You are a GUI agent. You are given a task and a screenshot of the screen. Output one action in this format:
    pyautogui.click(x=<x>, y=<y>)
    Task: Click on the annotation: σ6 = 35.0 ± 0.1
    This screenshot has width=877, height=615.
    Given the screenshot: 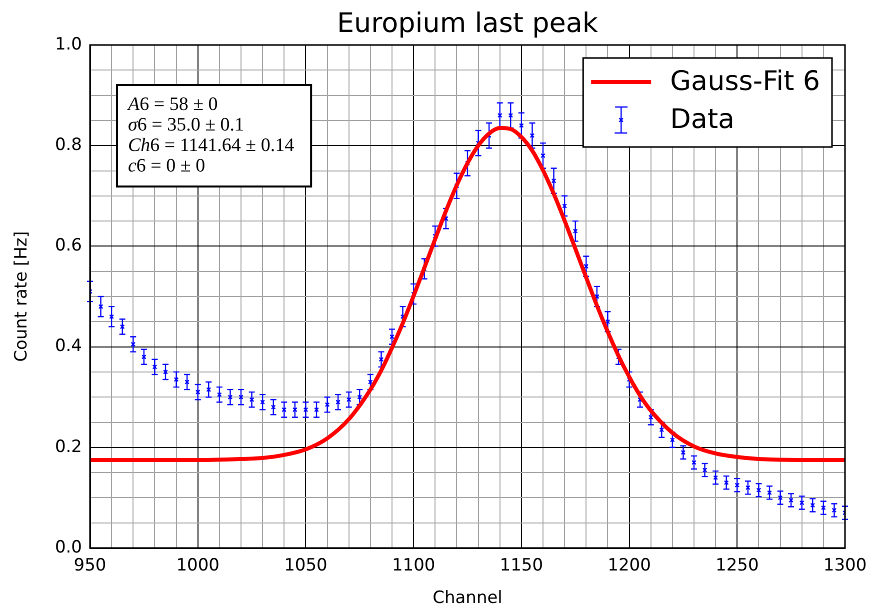 What is the action you would take?
    pyautogui.click(x=186, y=125)
    